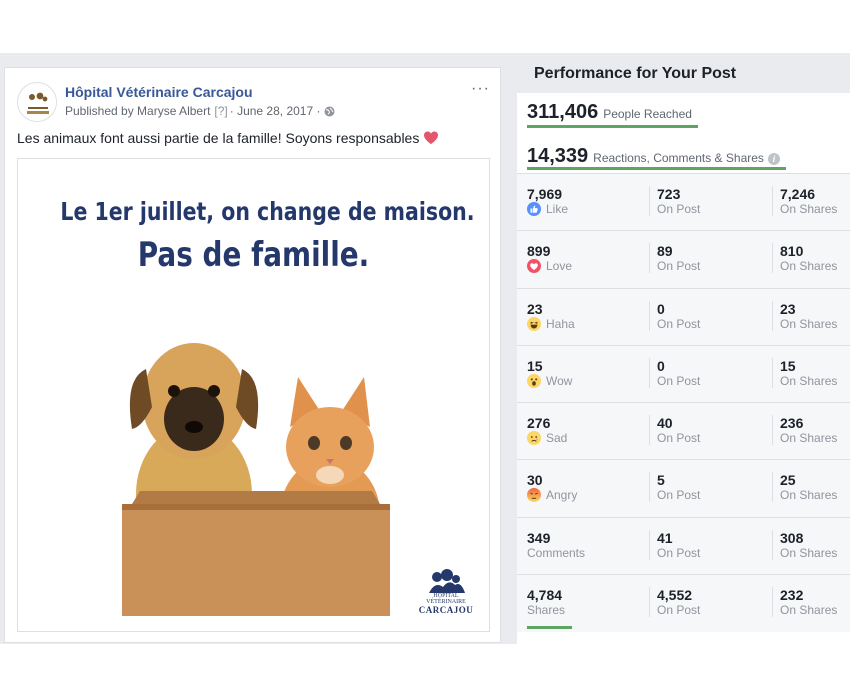 The height and width of the screenshot is (700, 850). I want to click on row-angry: 30 Angry 5 On Post 25 On Shares, so click(683, 489).